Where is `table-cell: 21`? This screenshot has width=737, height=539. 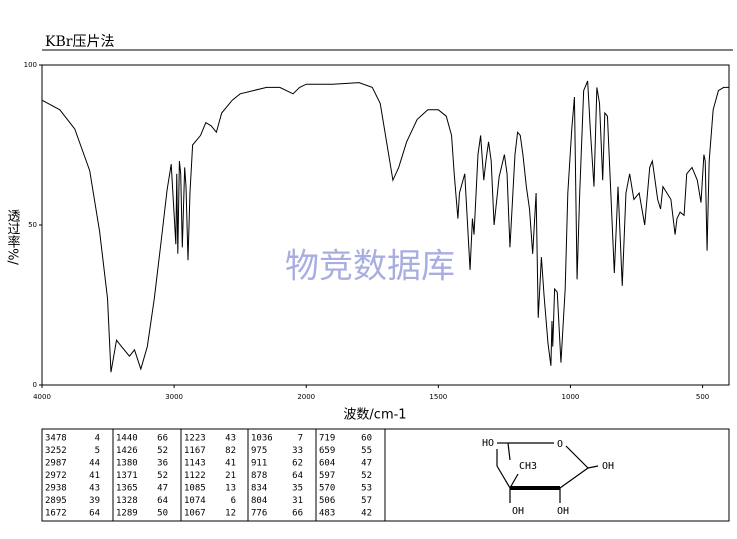
table-cell: 21 is located at coordinates (230, 476).